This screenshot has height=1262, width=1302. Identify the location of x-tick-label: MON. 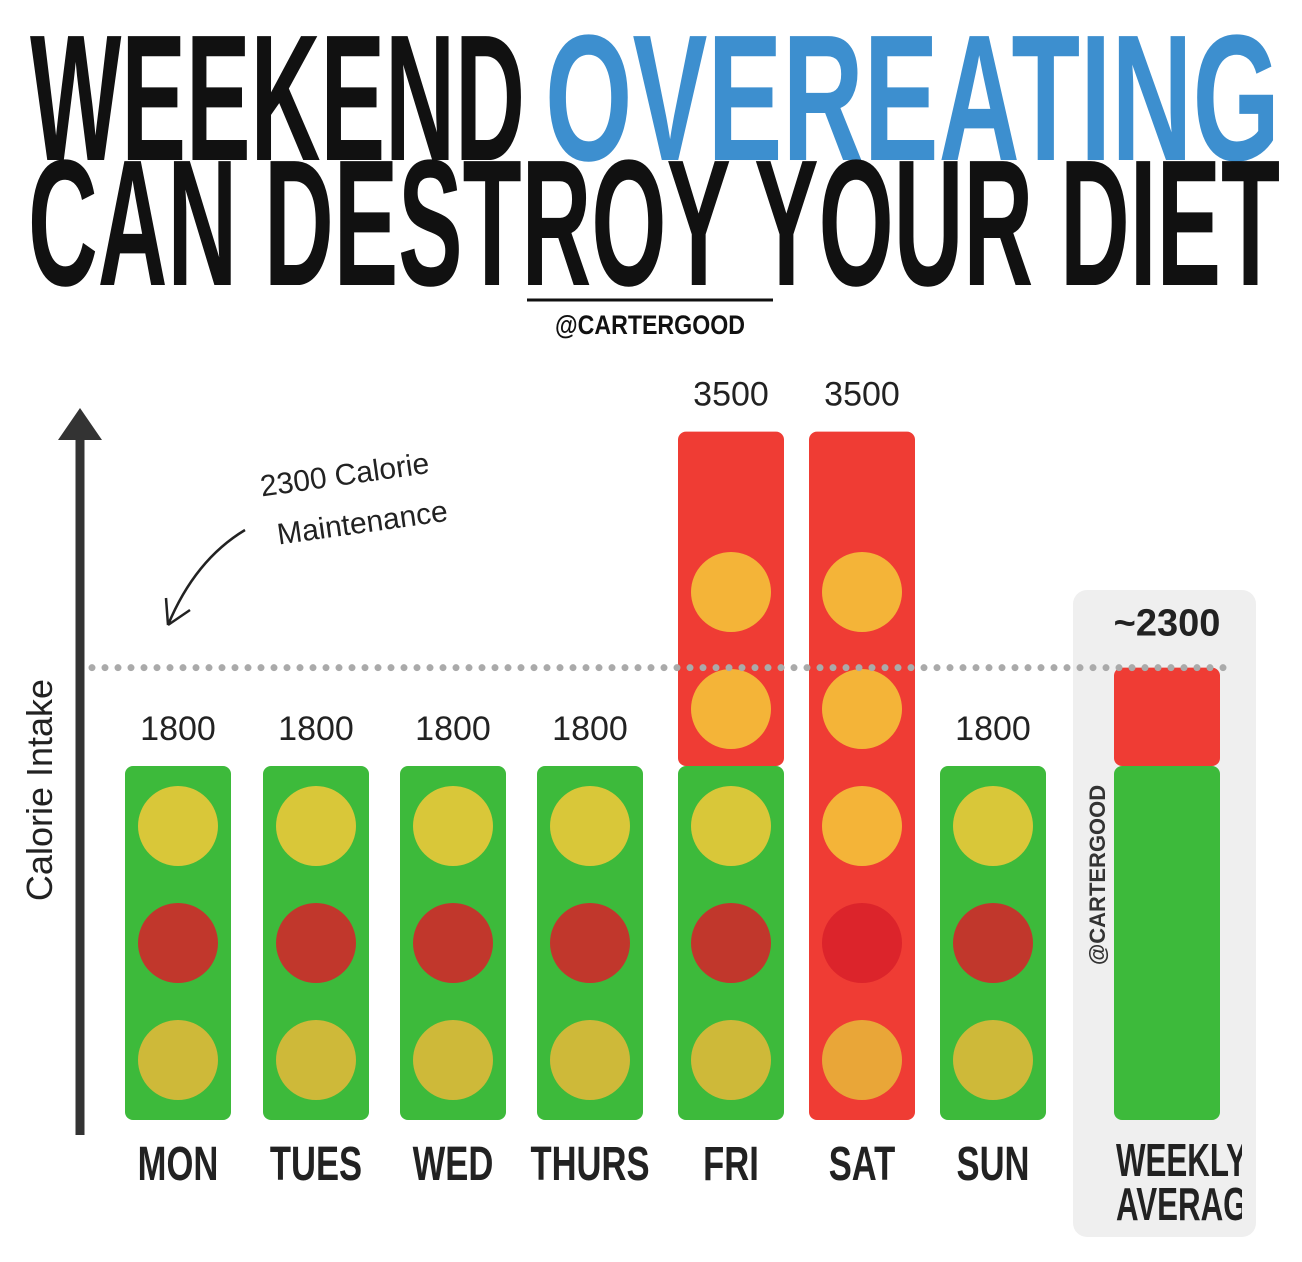
(178, 1164).